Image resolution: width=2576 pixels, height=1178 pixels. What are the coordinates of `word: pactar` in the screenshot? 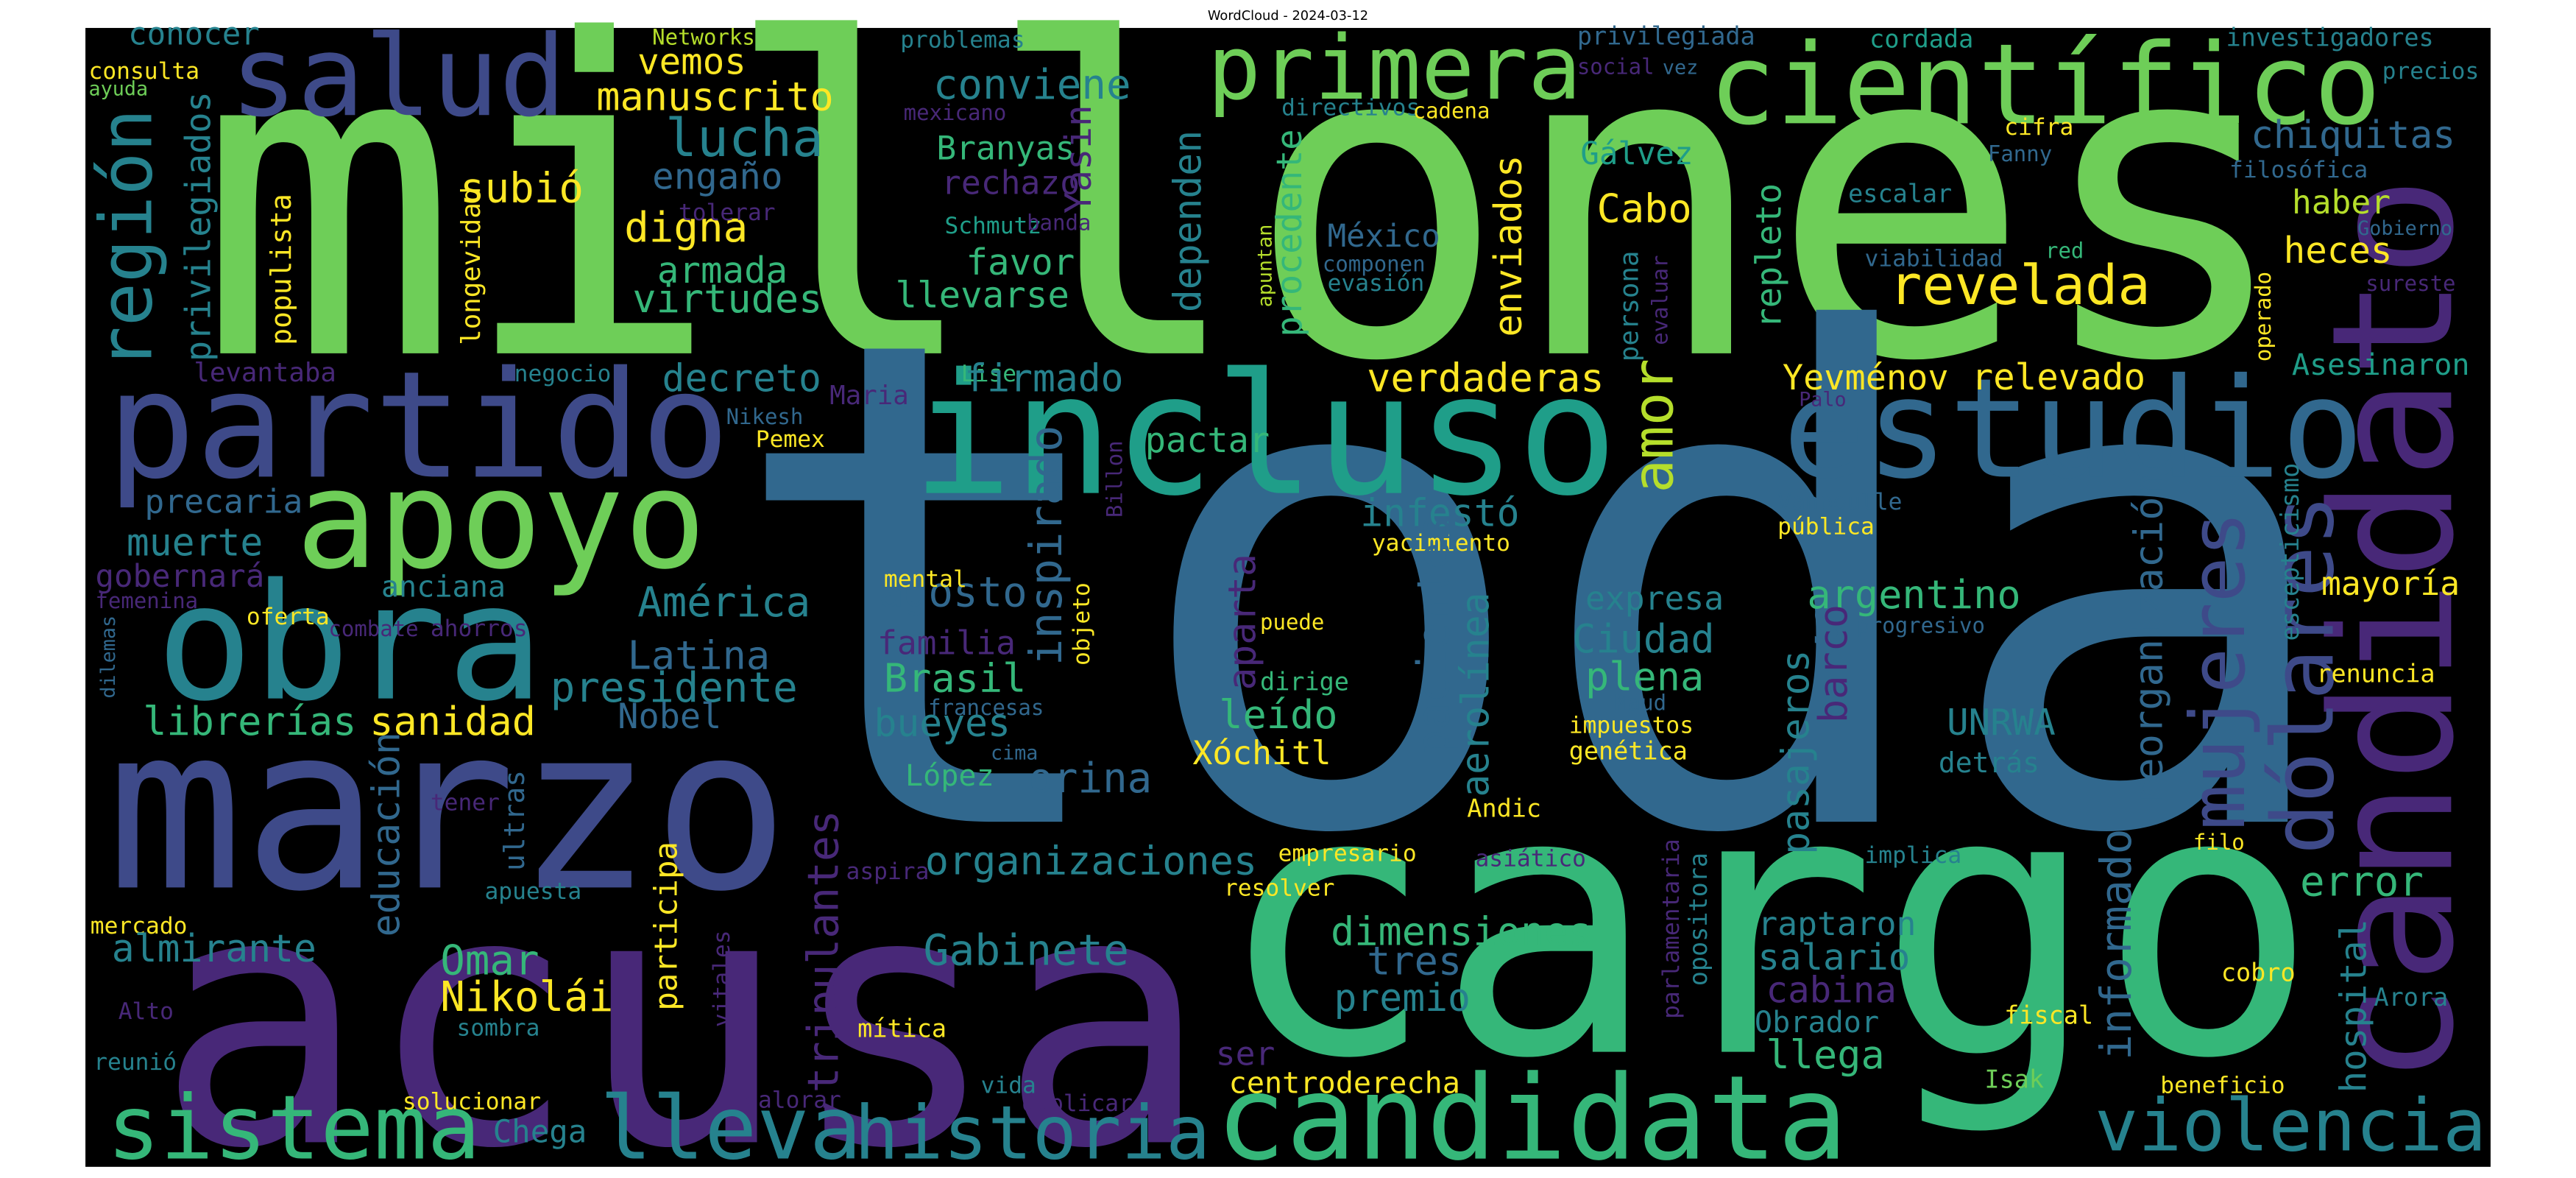 It's located at (1207, 440).